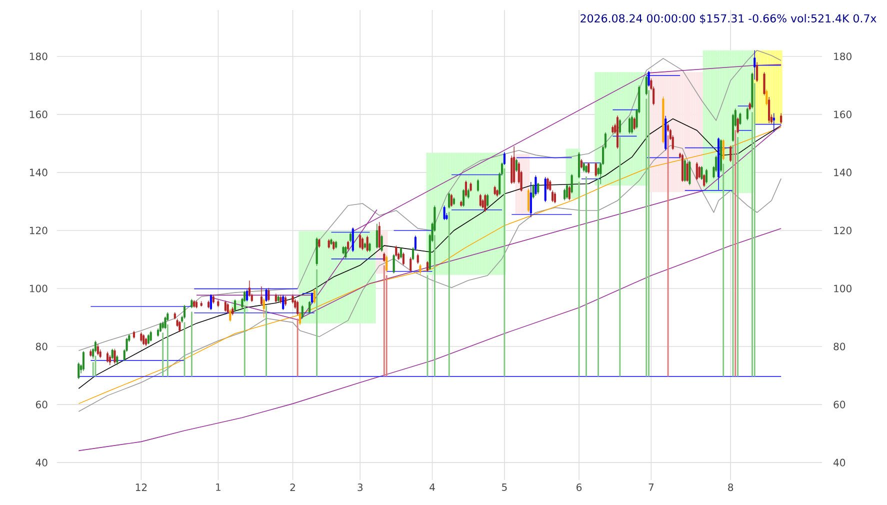 This screenshot has height=505, width=887. Describe the element at coordinates (843, 114) in the screenshot. I see `y2-tick-label: 160` at that location.